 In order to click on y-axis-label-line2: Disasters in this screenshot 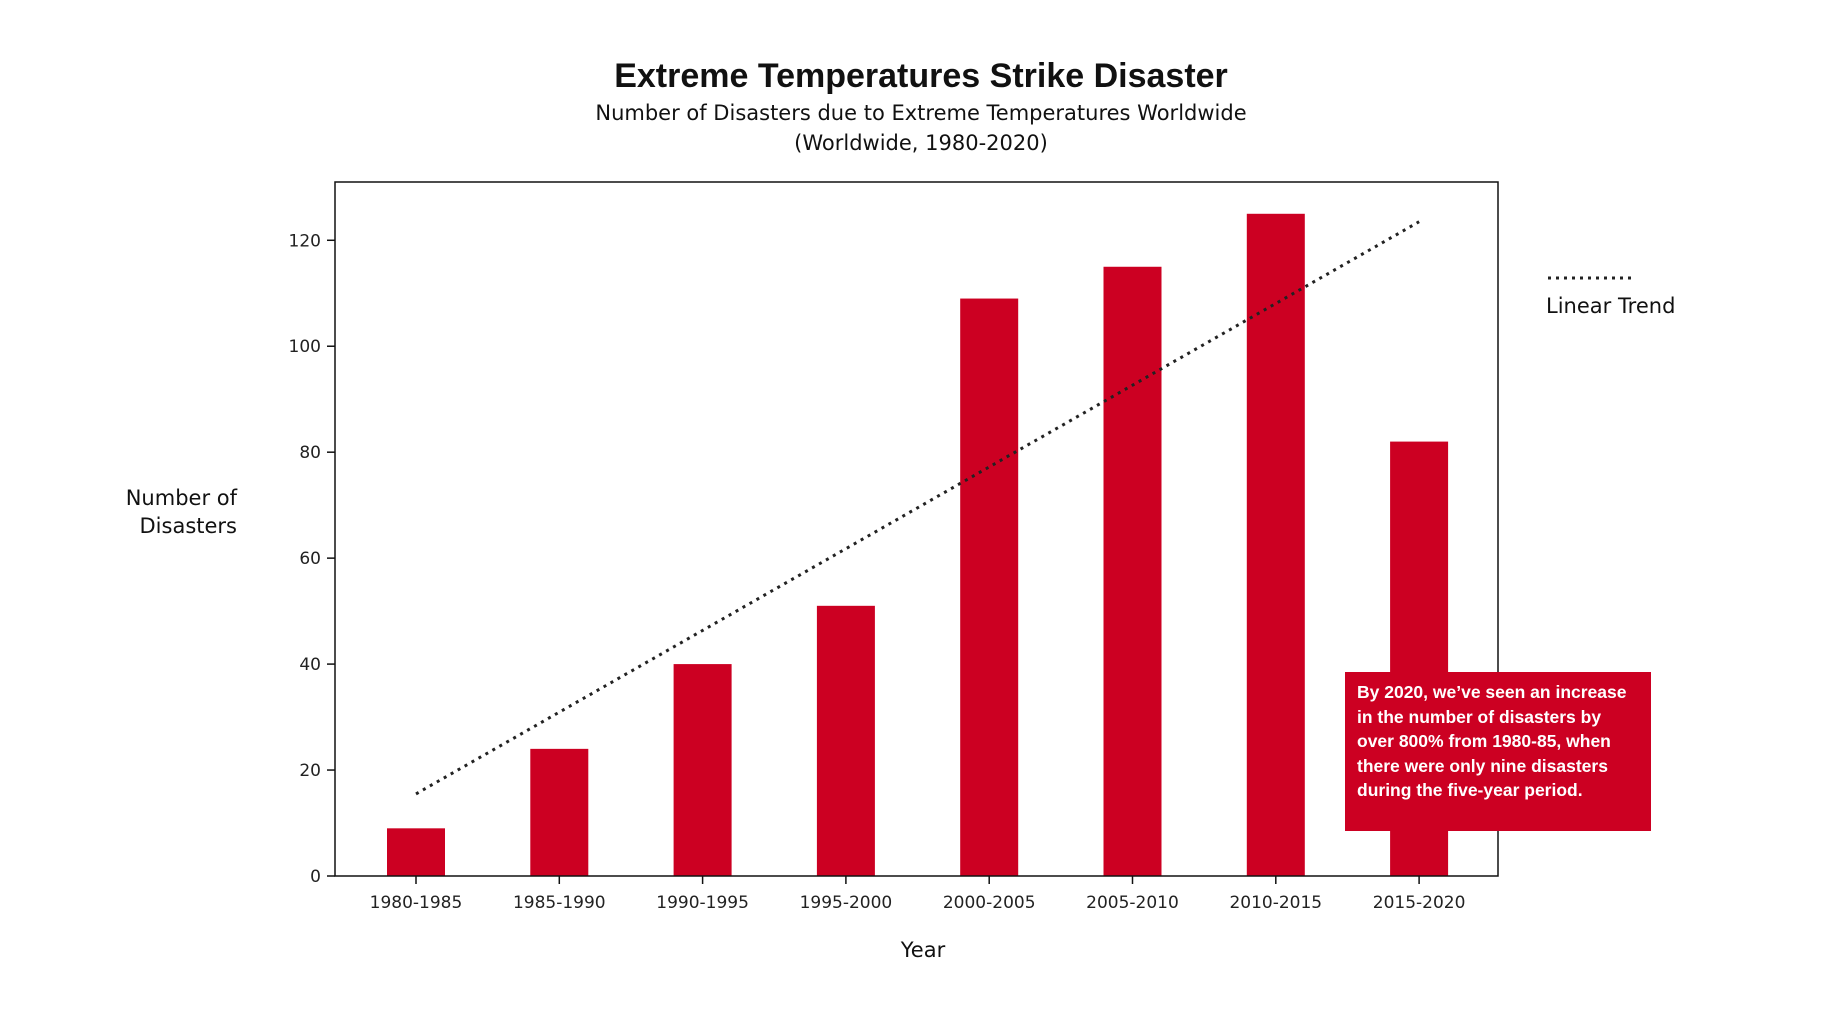, I will do `click(188, 526)`.